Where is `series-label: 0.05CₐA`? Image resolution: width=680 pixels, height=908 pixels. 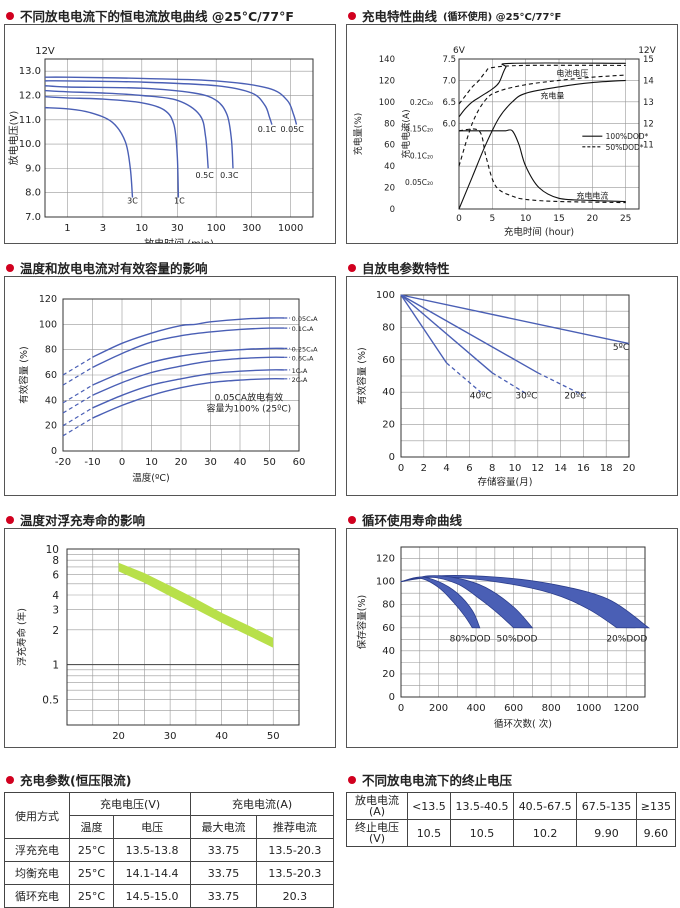
series-label: 0.05CₐA is located at coordinates (305, 319).